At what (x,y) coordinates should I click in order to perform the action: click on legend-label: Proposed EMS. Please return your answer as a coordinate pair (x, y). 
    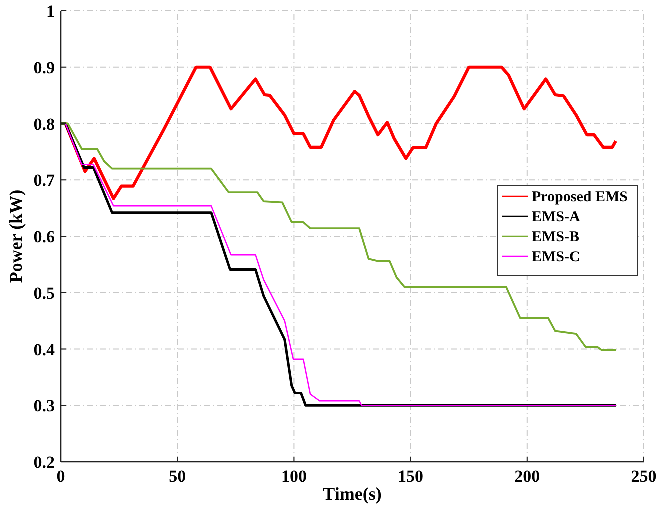
    Looking at the image, I should click on (580, 198).